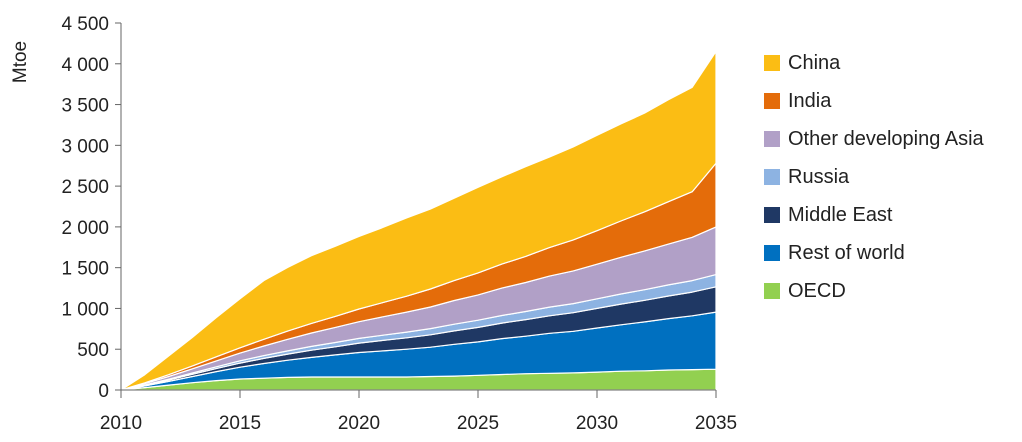 The image size is (1022, 442). What do you see at coordinates (85, 65) in the screenshot?
I see `y-tick-label: 4 000` at bounding box center [85, 65].